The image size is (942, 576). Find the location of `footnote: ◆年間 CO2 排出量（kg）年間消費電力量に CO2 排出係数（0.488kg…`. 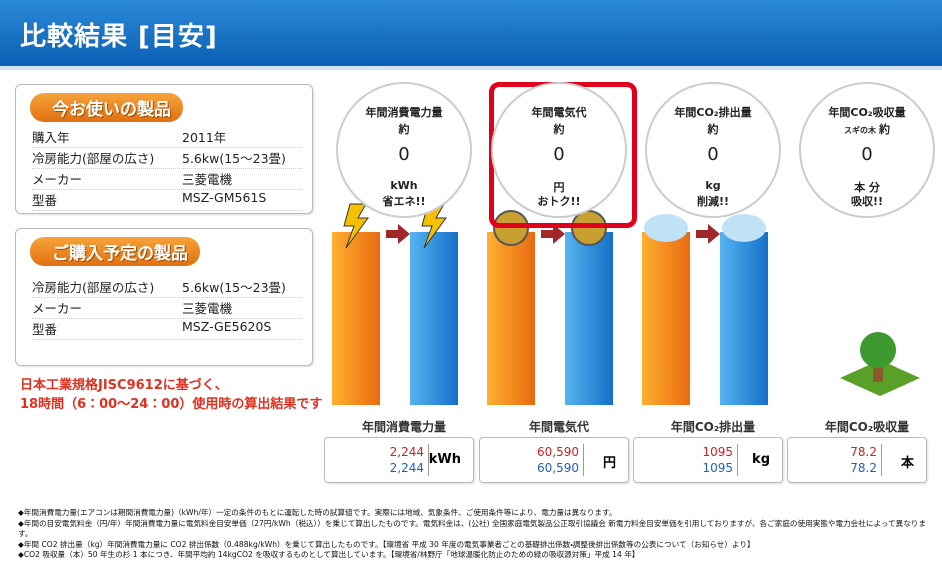

footnote: ◆年間 CO2 排出量（kg）年間消費電力量に CO2 排出係数（0.488kg… is located at coordinates (386, 544).